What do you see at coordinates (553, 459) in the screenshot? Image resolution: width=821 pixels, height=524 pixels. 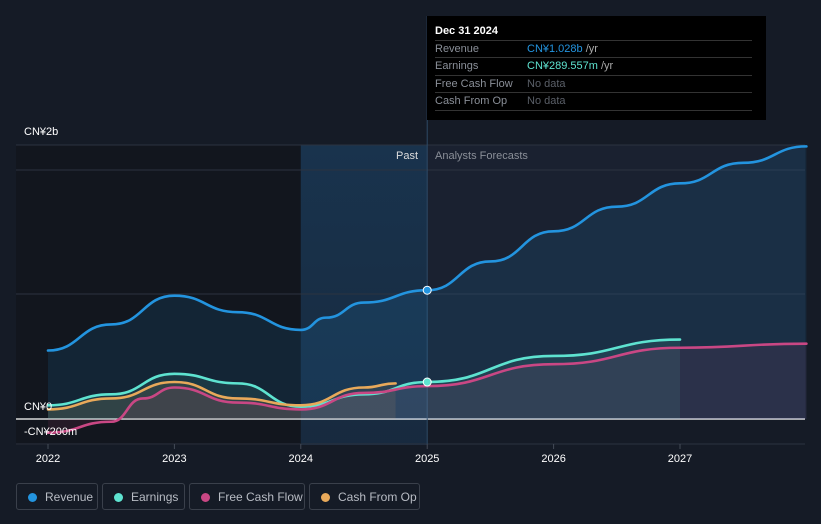 I see `x-tick-label: 2026` at bounding box center [553, 459].